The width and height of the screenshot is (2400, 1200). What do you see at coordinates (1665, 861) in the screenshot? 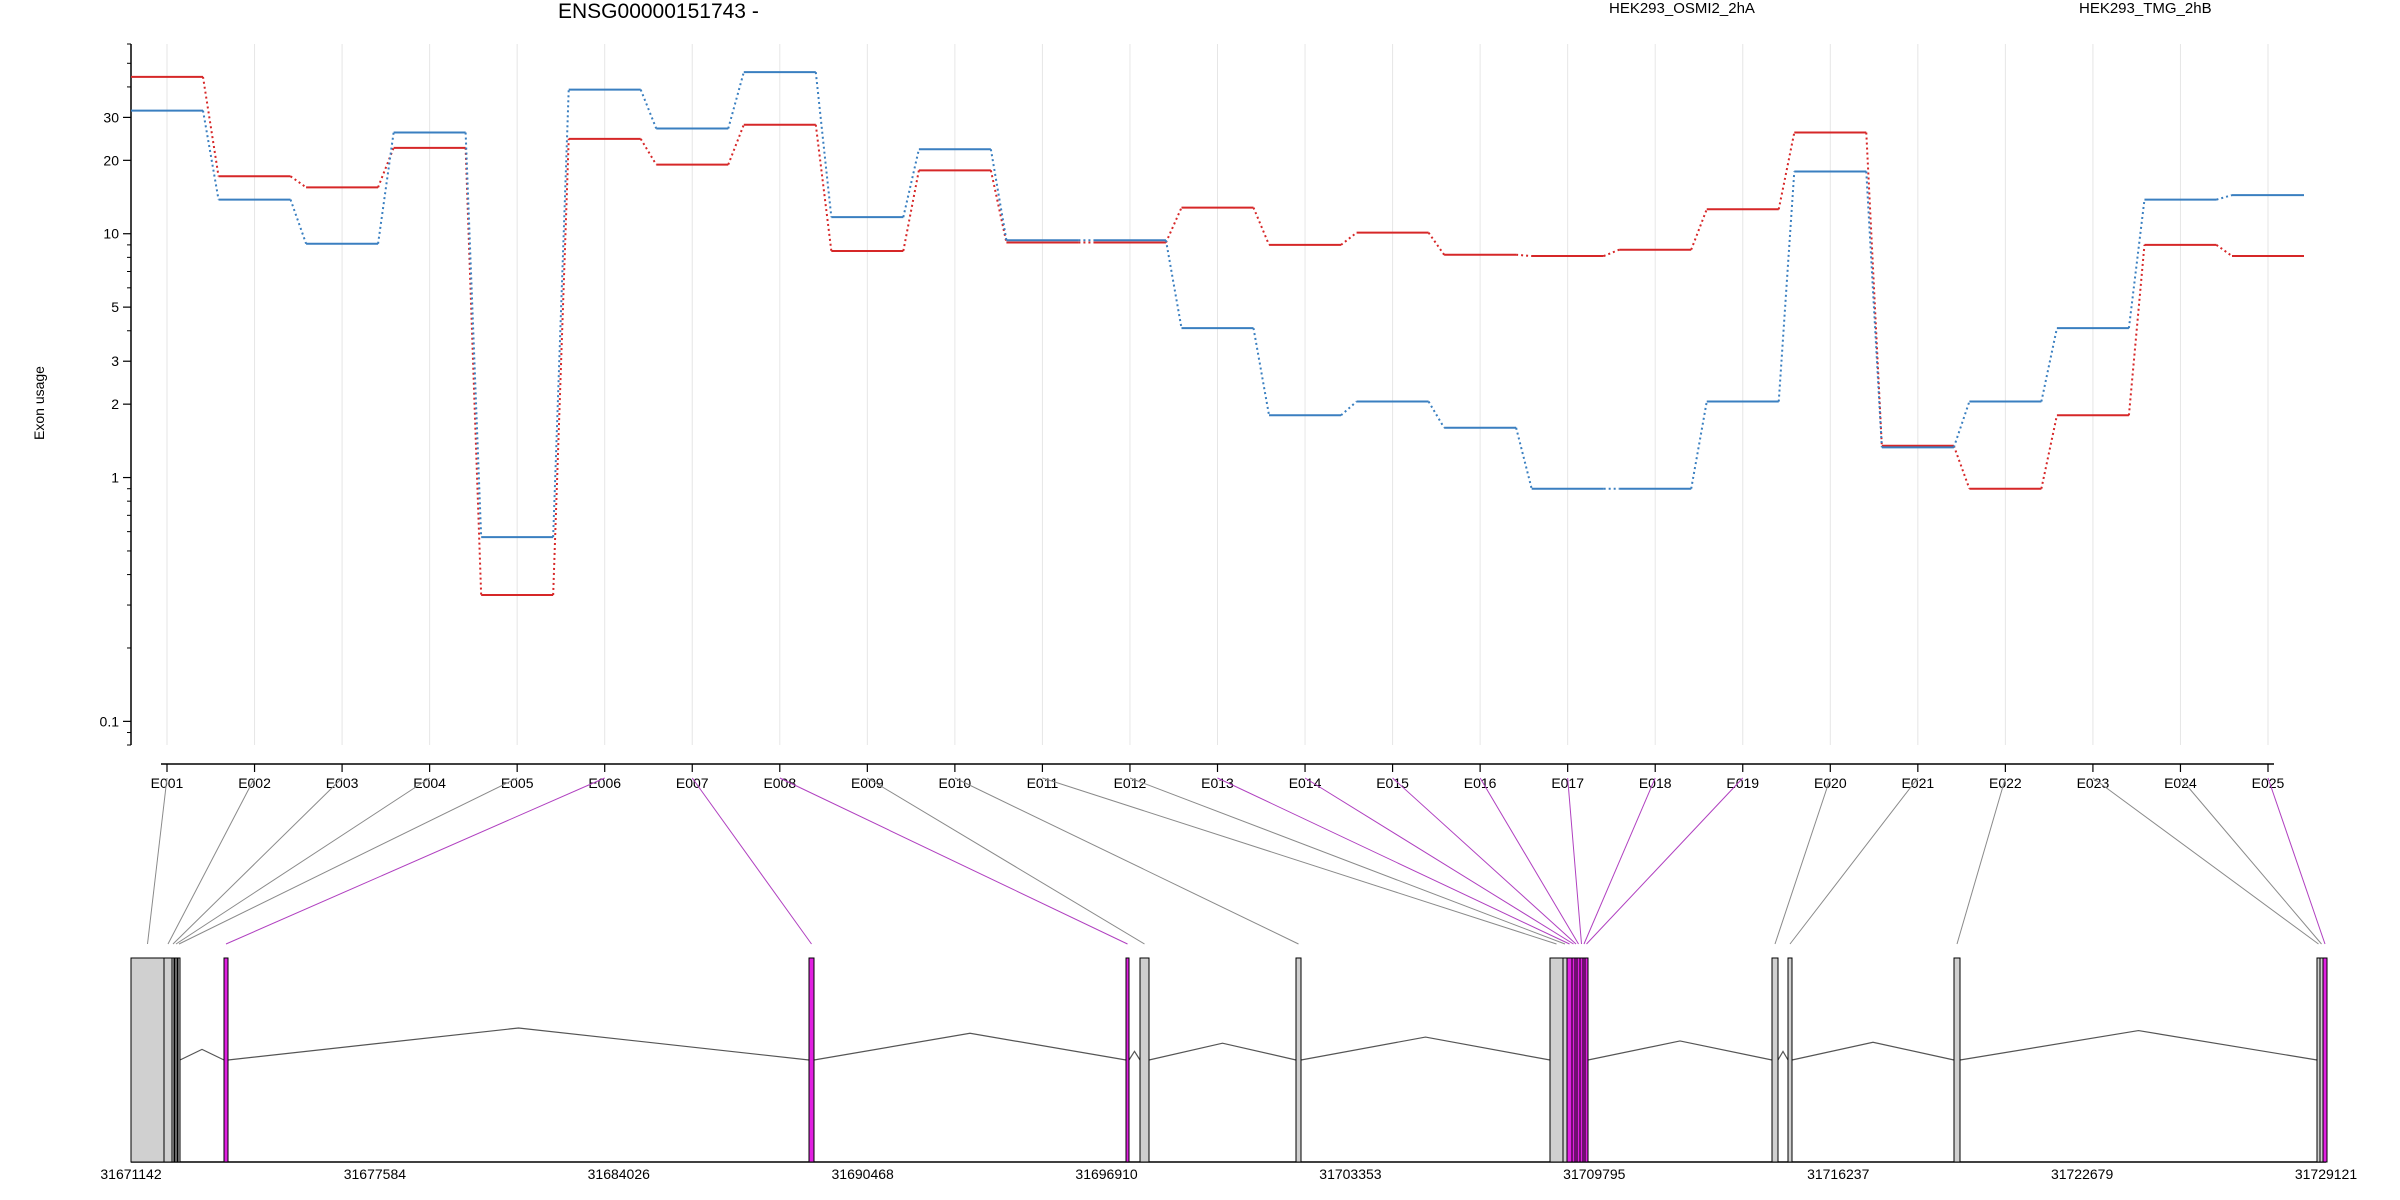
I see `link-line-E019` at bounding box center [1665, 861].